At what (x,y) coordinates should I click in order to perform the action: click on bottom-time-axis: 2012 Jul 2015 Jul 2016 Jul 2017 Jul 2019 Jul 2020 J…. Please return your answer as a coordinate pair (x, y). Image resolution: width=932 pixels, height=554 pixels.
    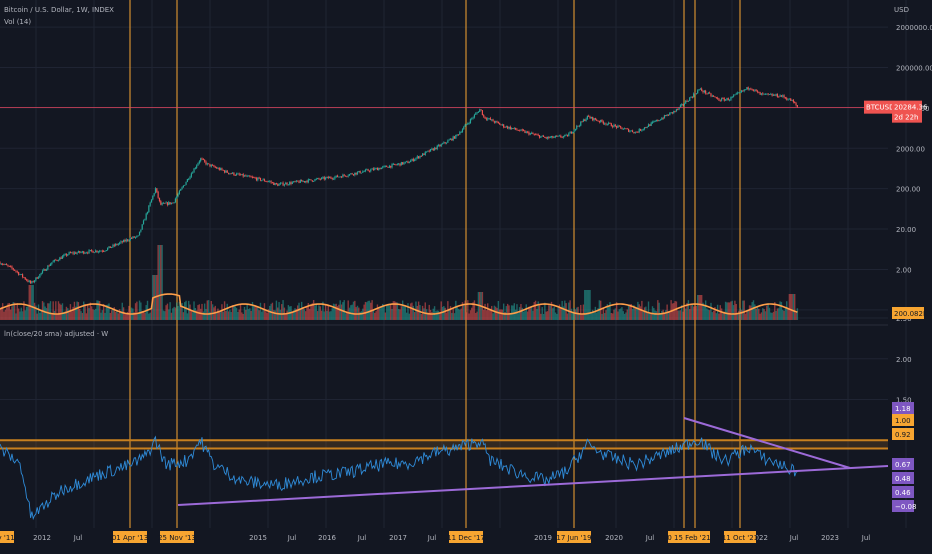
    Looking at the image, I should click on (466, 539).